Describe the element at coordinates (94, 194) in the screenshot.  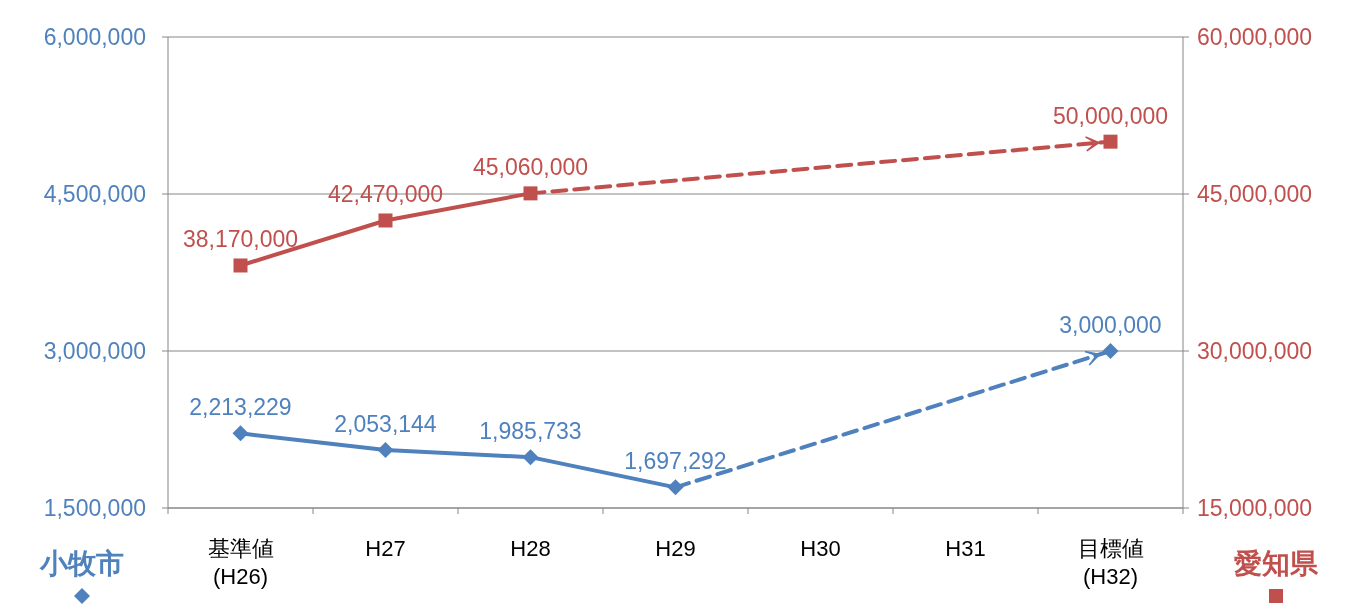
I see `y-tick-label: 4,500,000` at that location.